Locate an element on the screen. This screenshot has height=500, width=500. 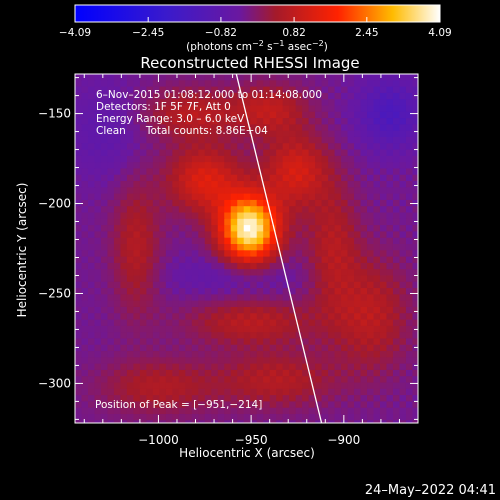
y-tick-label: −150 is located at coordinates (54, 114).